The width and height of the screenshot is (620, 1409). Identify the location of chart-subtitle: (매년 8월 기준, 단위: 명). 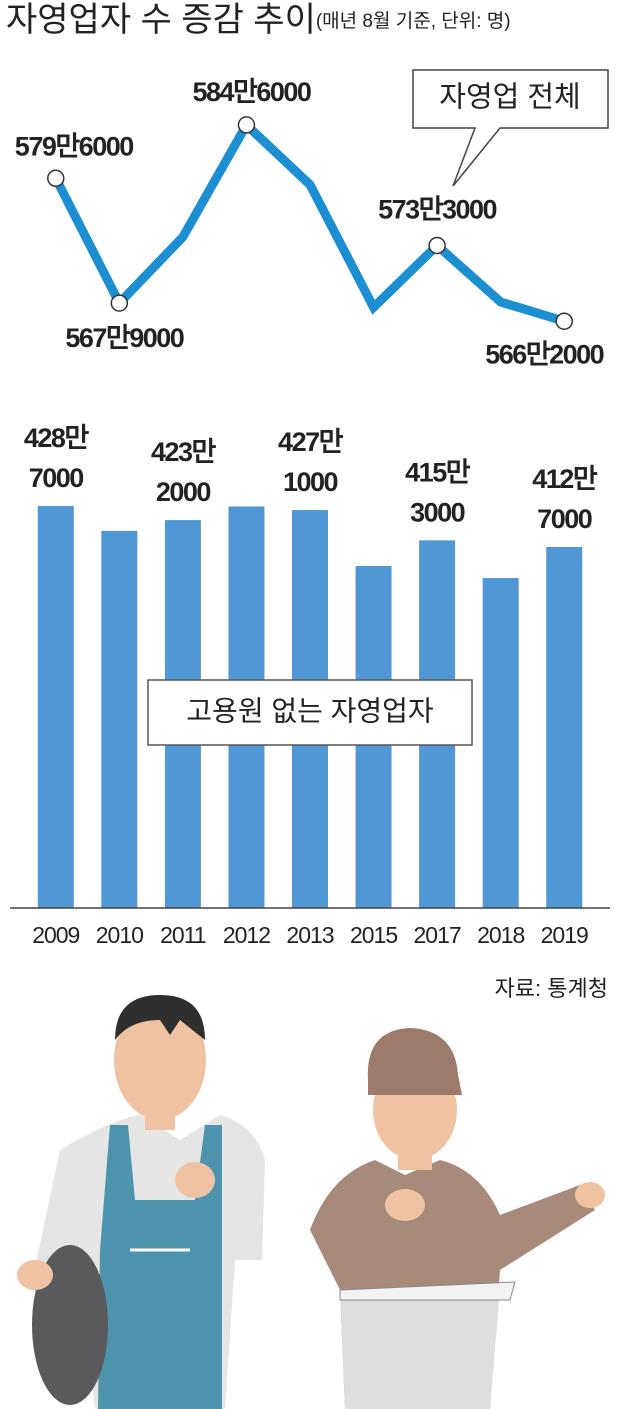
(413, 21).